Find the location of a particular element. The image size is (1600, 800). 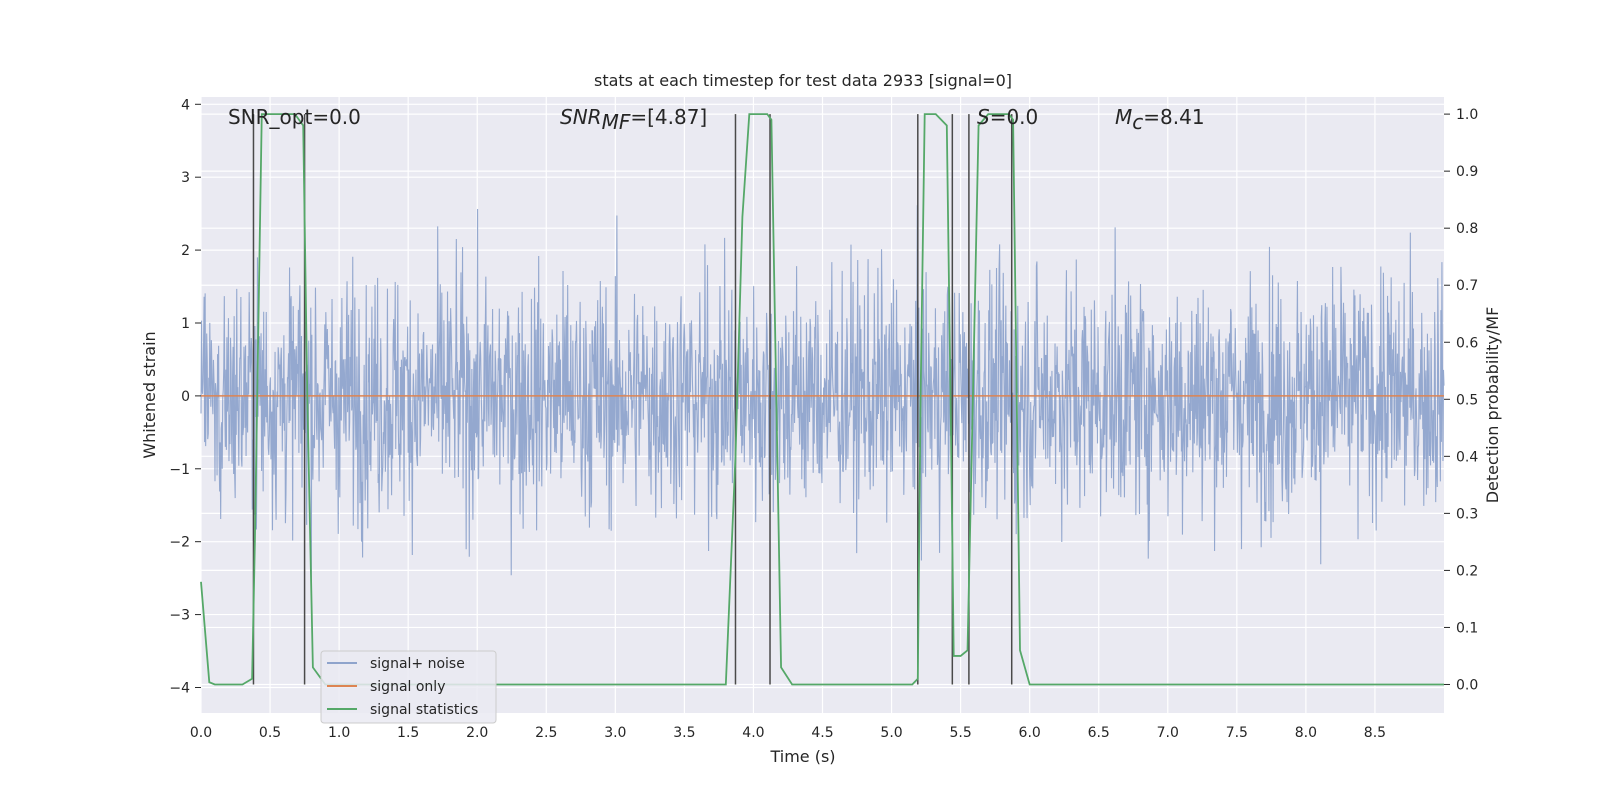

x-tick-label-12: 6.0 is located at coordinates (1030, 733).